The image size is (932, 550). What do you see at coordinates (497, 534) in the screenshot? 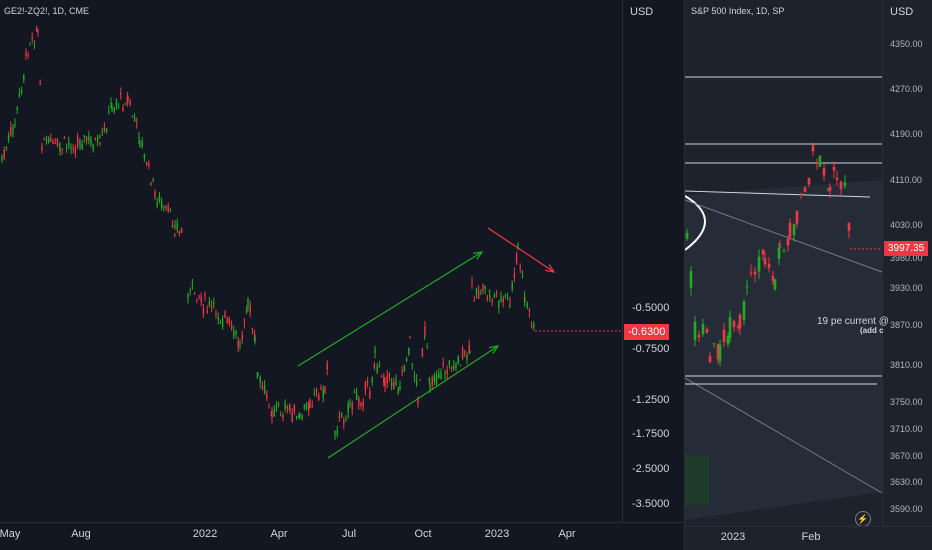
I see `left-x-tick: 2023` at bounding box center [497, 534].